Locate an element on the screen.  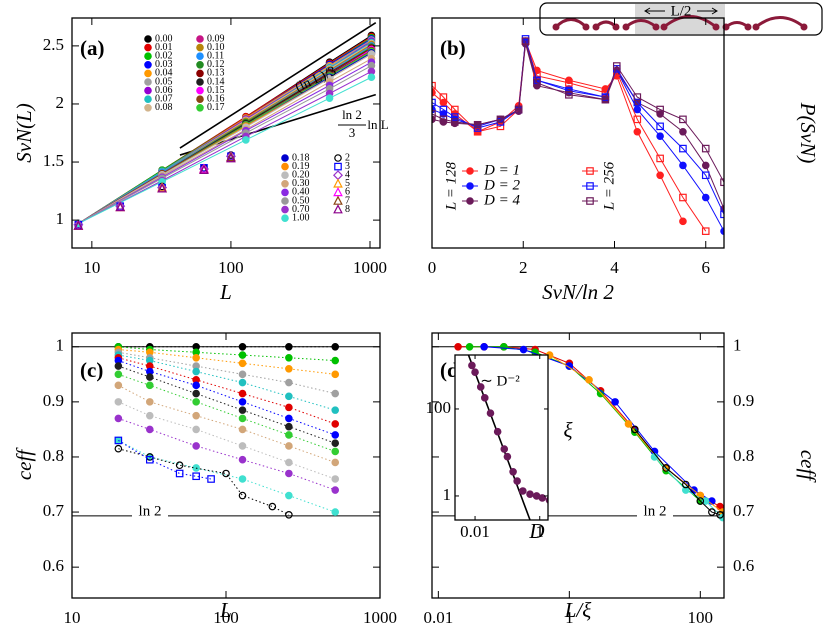
annotation: ln L is located at coordinates (377, 124).